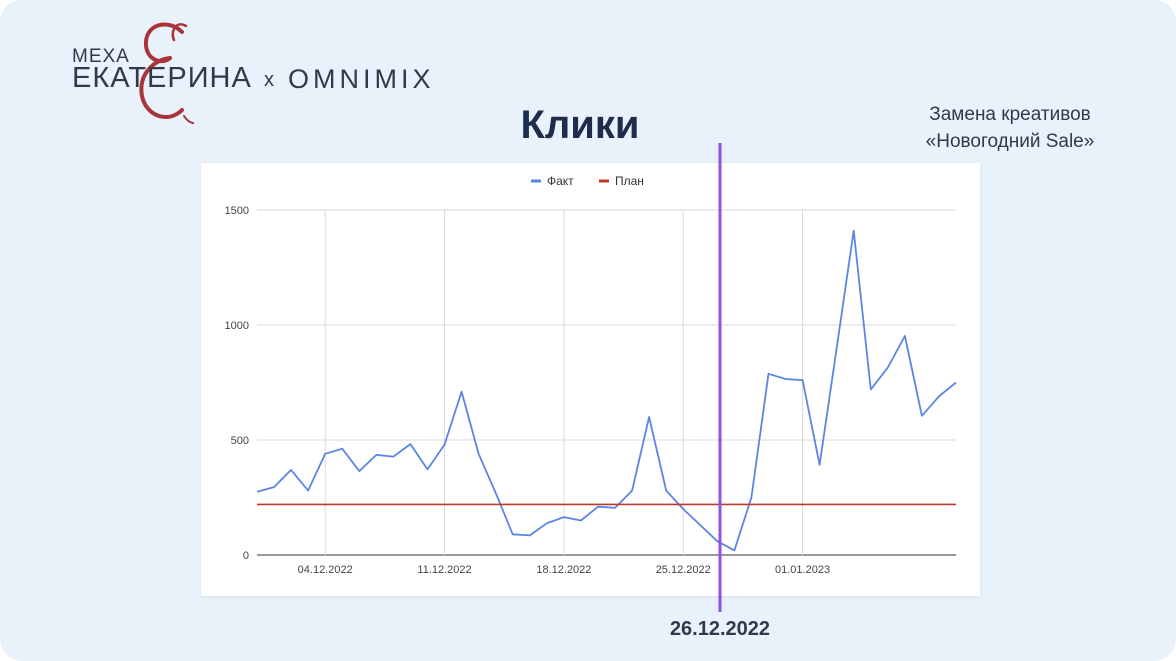  What do you see at coordinates (802, 570) in the screenshot?
I see `x-tick-label: 01.01.2023` at bounding box center [802, 570].